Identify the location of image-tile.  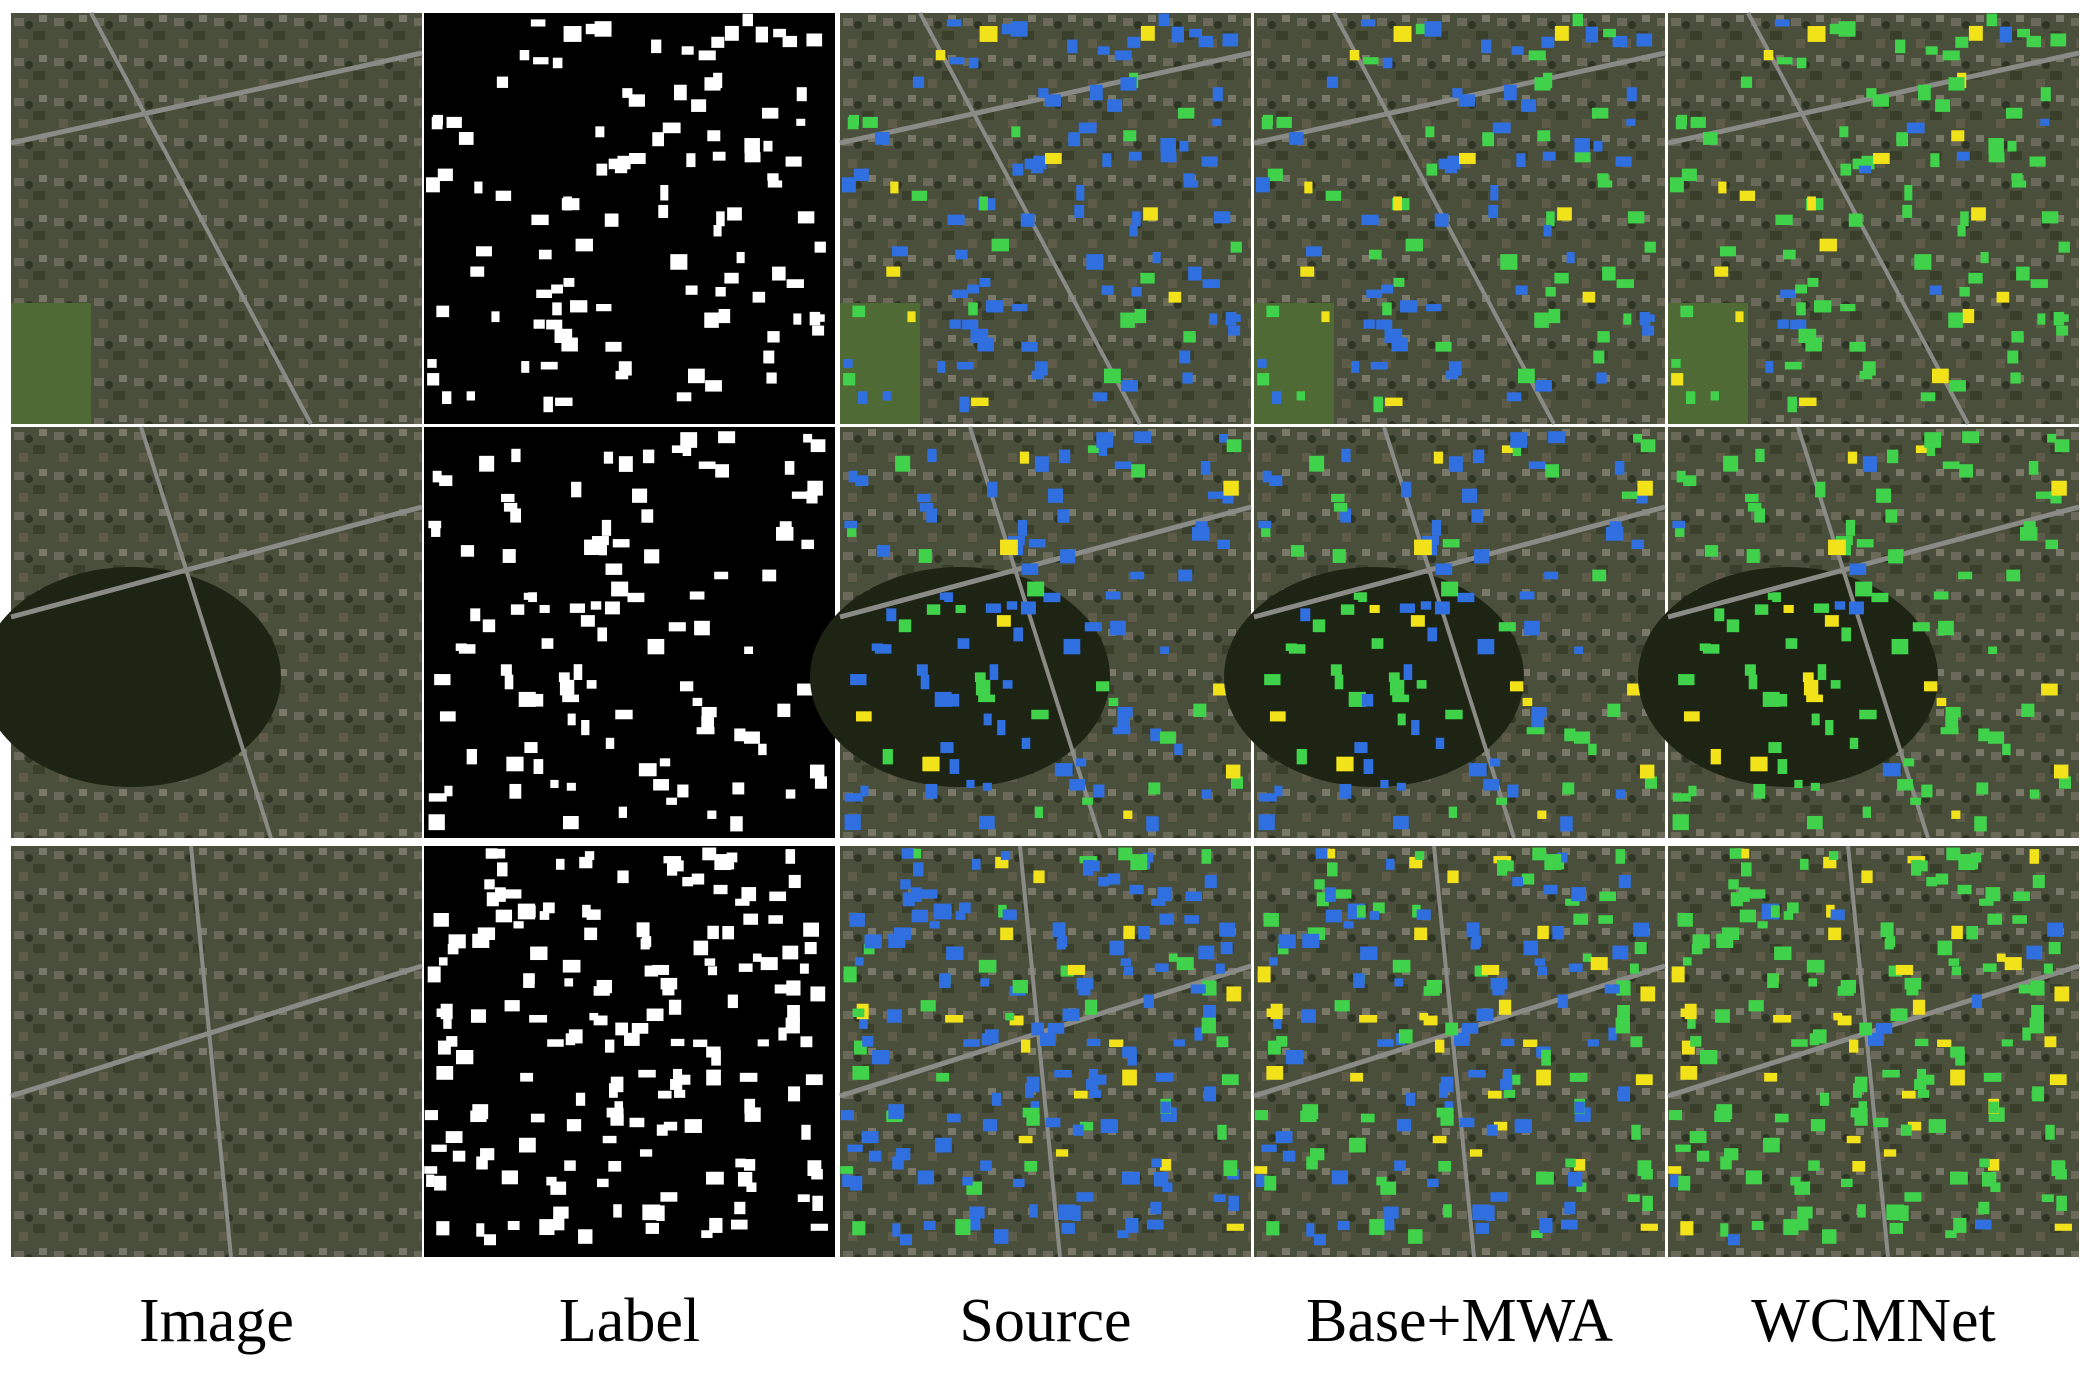
(1045, 218).